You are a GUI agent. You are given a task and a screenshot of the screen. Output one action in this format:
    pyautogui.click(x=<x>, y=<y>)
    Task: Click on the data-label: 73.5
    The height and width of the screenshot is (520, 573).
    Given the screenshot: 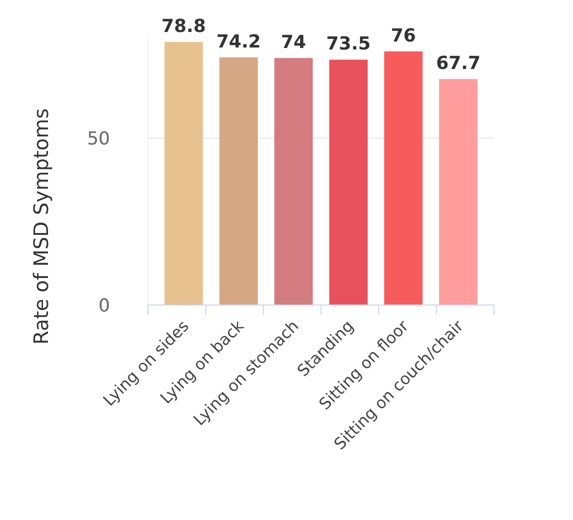 What is the action you would take?
    pyautogui.click(x=348, y=44)
    